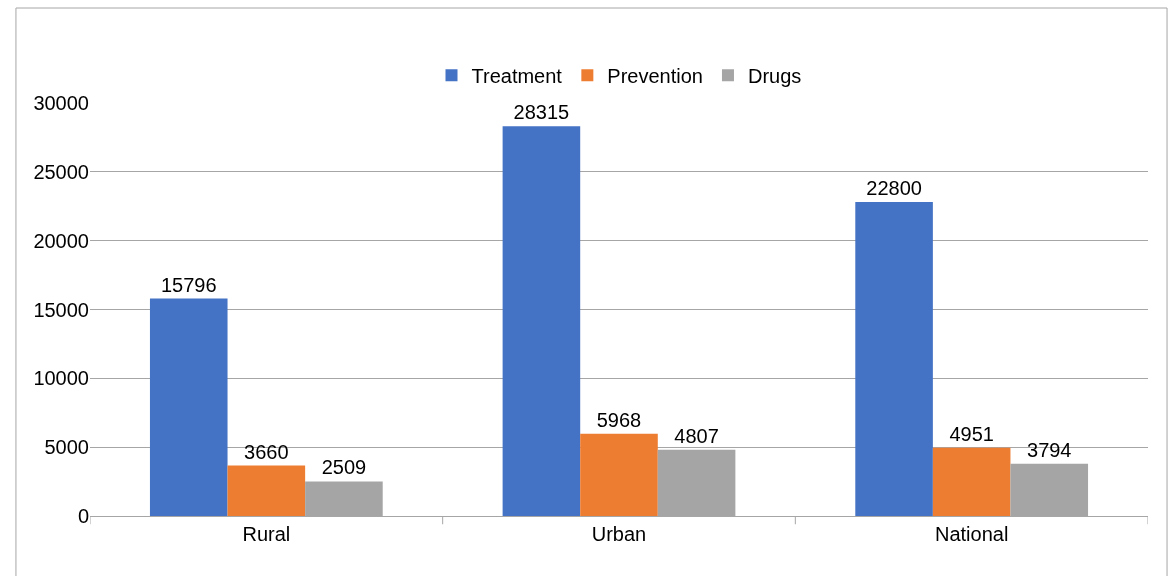 This screenshot has width=1172, height=576. What do you see at coordinates (61, 378) in the screenshot?
I see `y-tick-label: 10000` at bounding box center [61, 378].